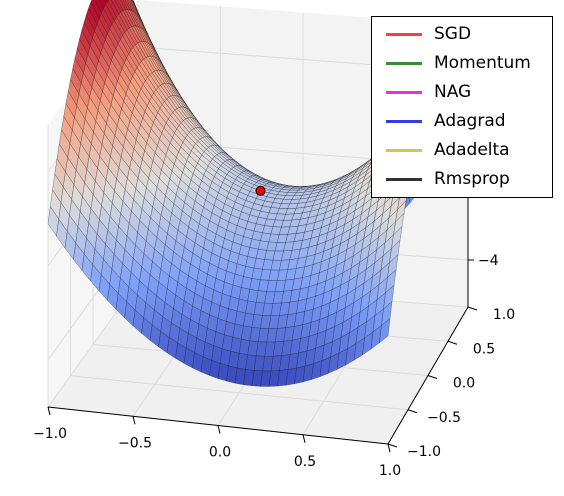 This screenshot has width=564, height=496. Describe the element at coordinates (472, 179) in the screenshot. I see `legend-label: Rmsprop` at that location.